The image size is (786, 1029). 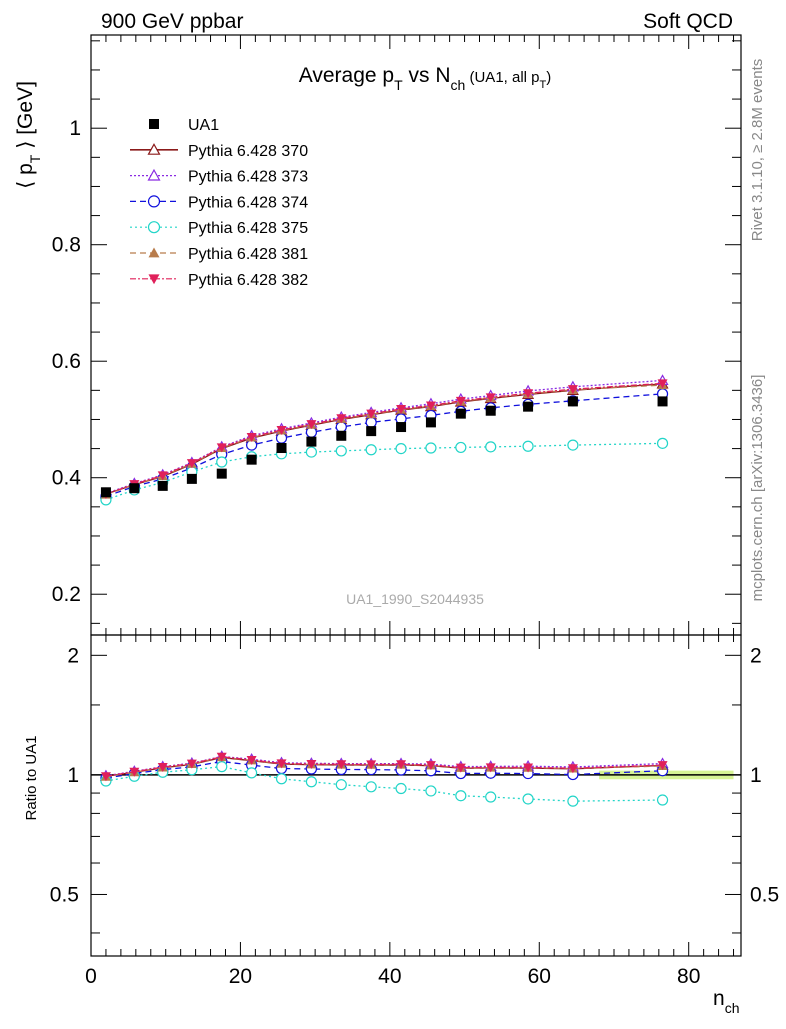 I want to click on x-tick-label: 20, so click(x=240, y=976).